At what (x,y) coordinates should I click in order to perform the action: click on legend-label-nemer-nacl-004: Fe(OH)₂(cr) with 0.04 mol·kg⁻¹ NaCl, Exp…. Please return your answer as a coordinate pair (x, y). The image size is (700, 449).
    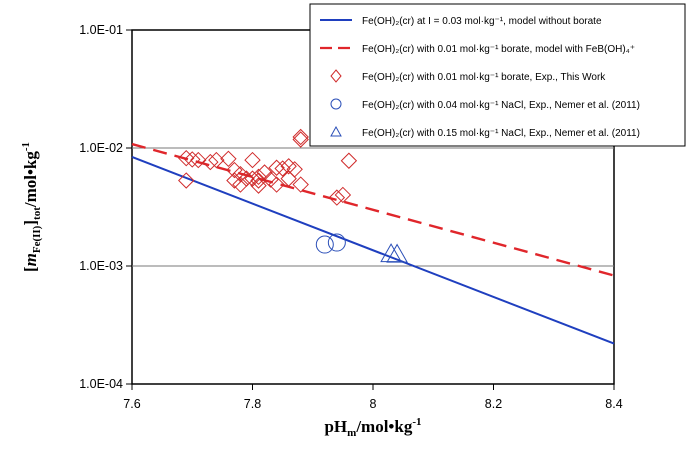
    Looking at the image, I should click on (501, 105).